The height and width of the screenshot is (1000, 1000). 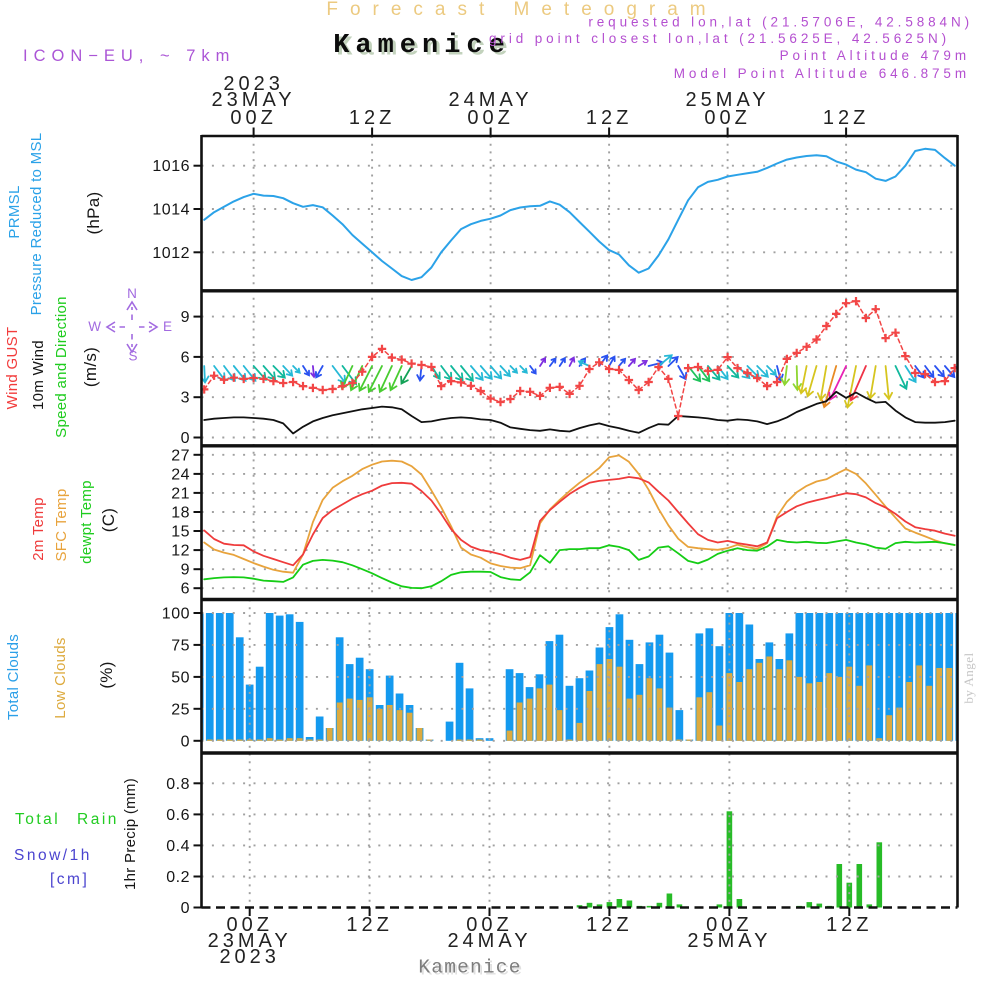 I want to click on svg-text: Speed and Direction, so click(x=61, y=367).